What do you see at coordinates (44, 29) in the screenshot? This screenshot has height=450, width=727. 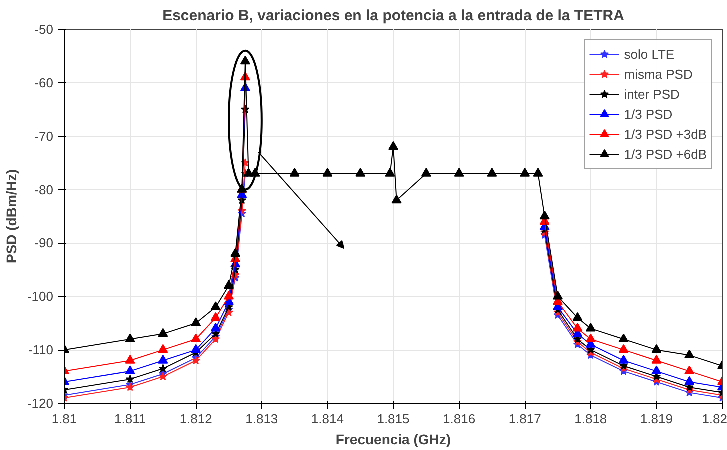 I see `y-tick-label: -50` at bounding box center [44, 29].